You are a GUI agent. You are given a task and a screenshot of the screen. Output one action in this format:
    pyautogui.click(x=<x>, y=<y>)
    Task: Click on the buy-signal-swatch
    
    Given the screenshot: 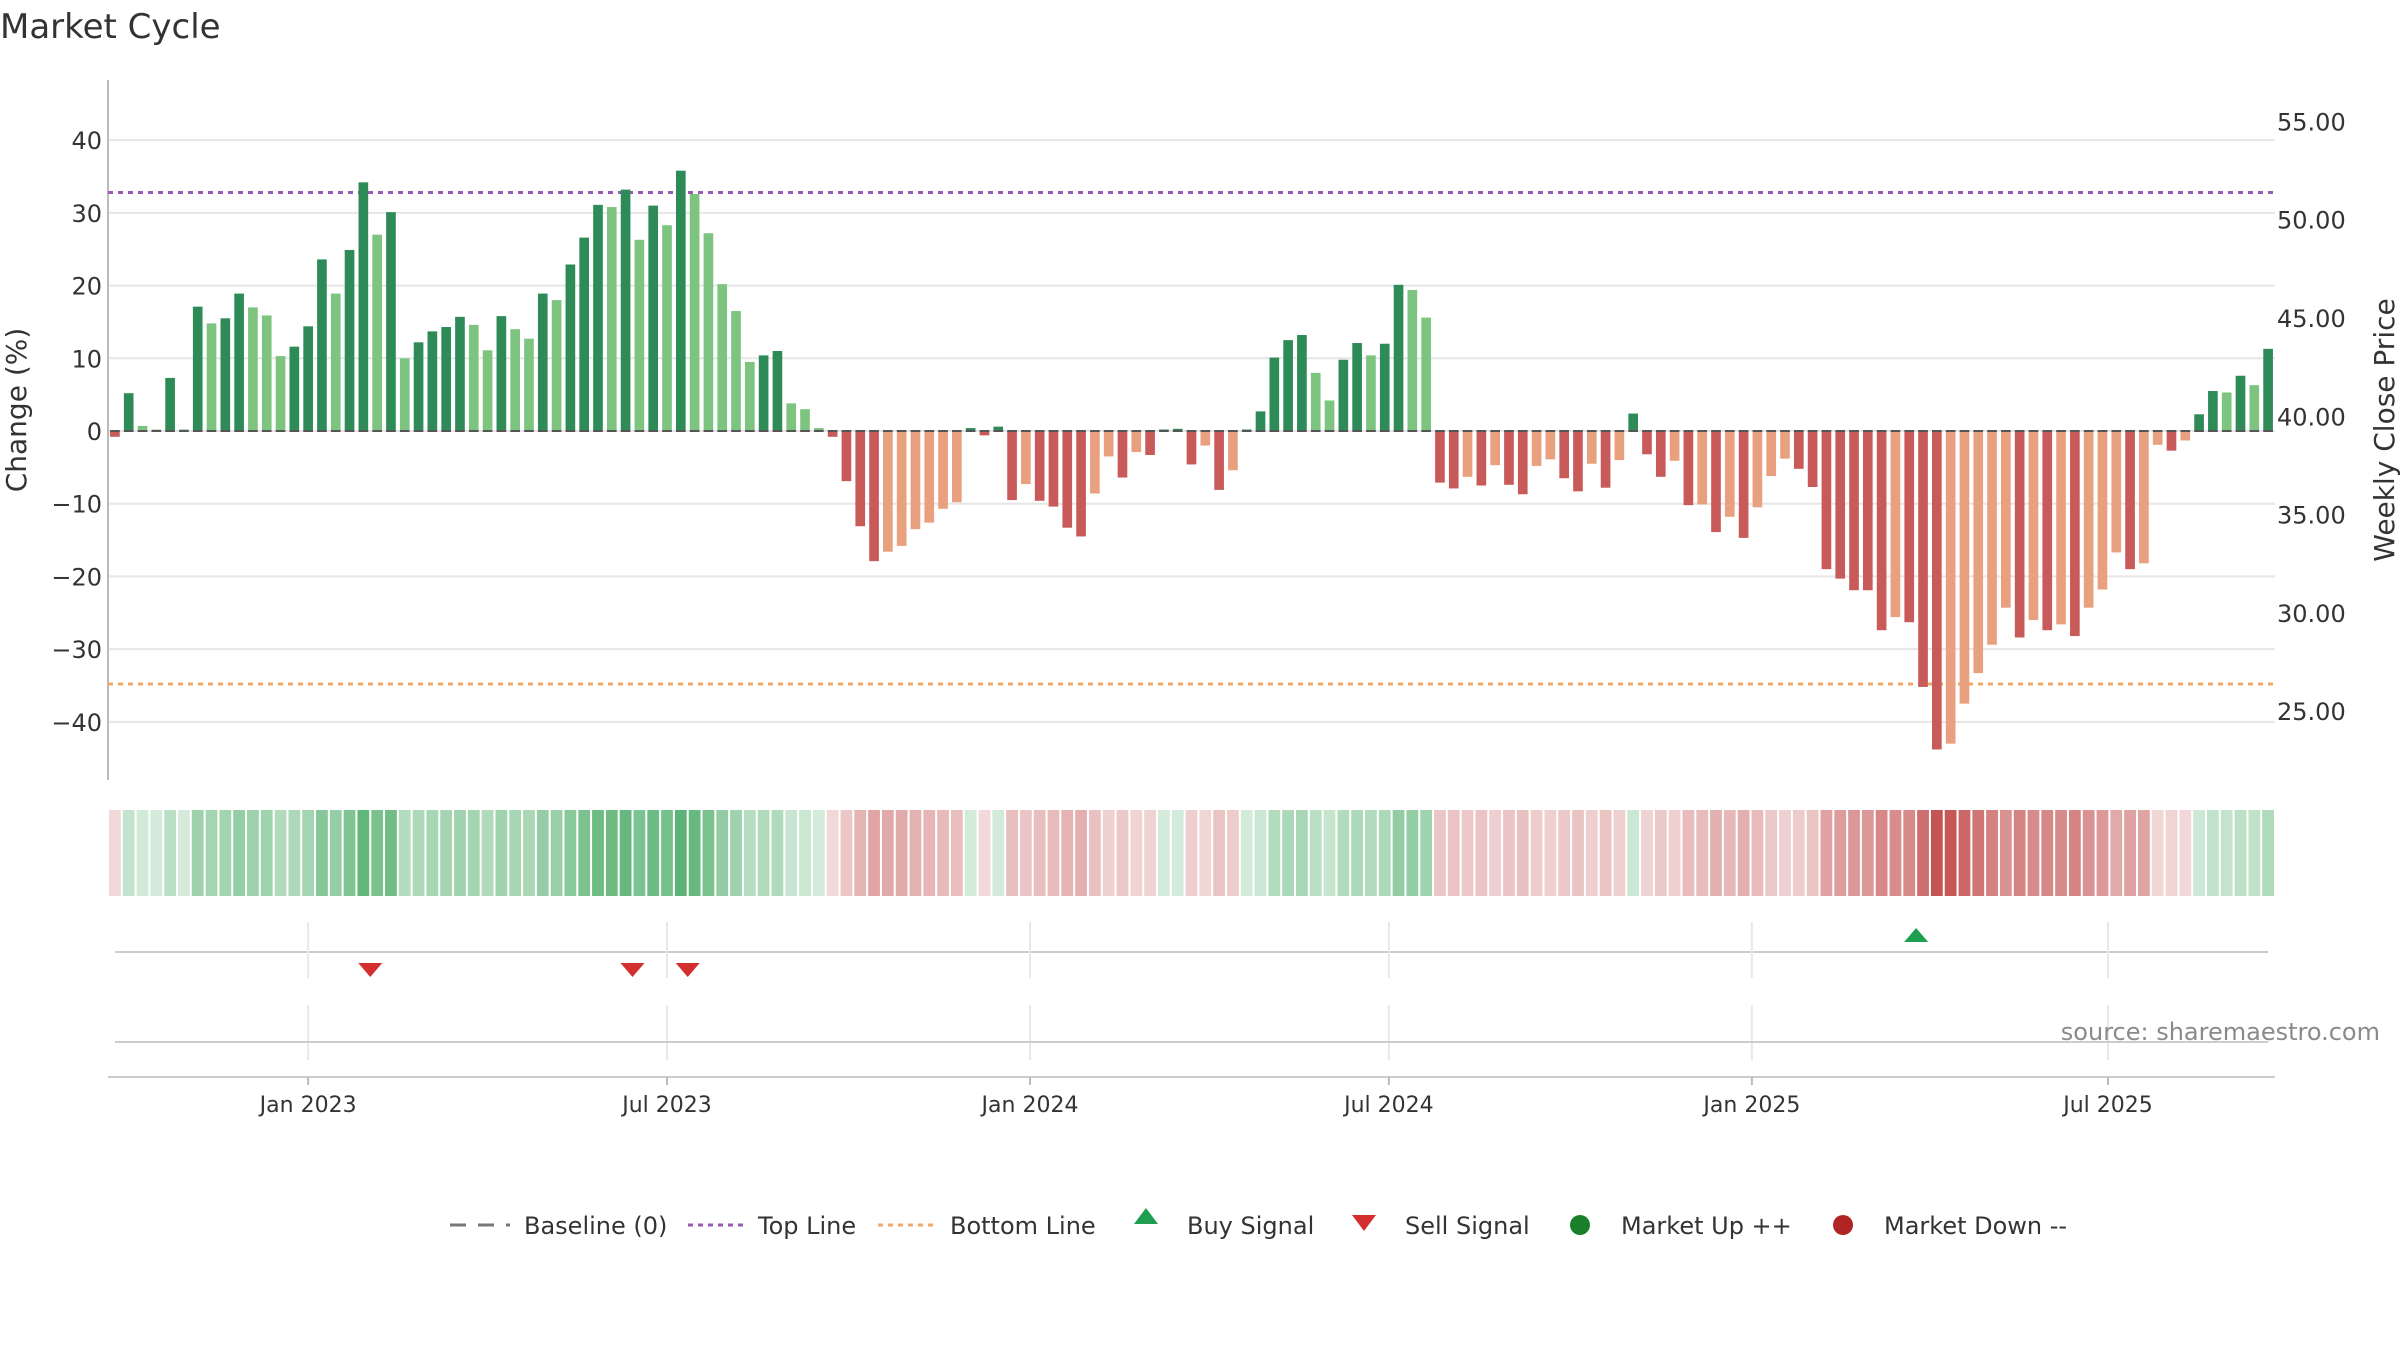 What is the action you would take?
    pyautogui.click(x=1146, y=1216)
    